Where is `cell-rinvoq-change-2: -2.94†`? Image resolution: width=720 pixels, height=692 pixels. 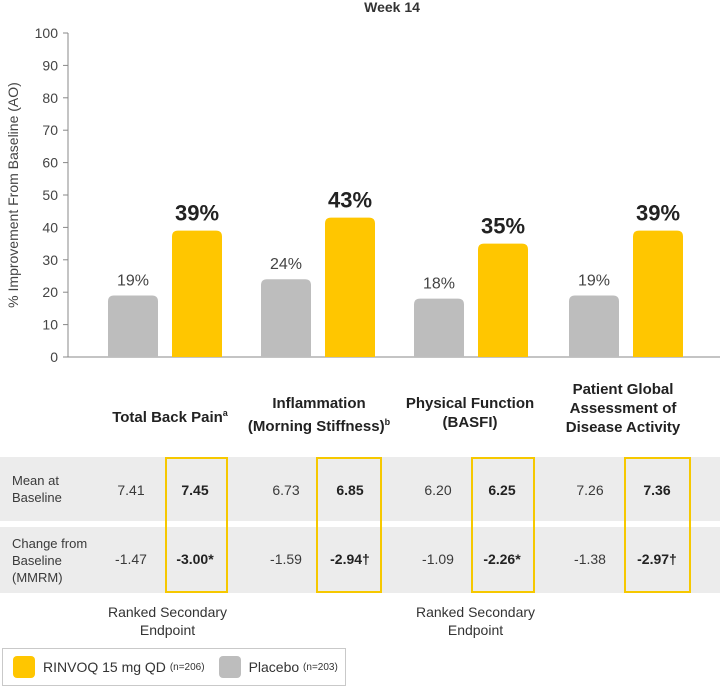
cell-rinvoq-change-2: -2.94† is located at coordinates (350, 559).